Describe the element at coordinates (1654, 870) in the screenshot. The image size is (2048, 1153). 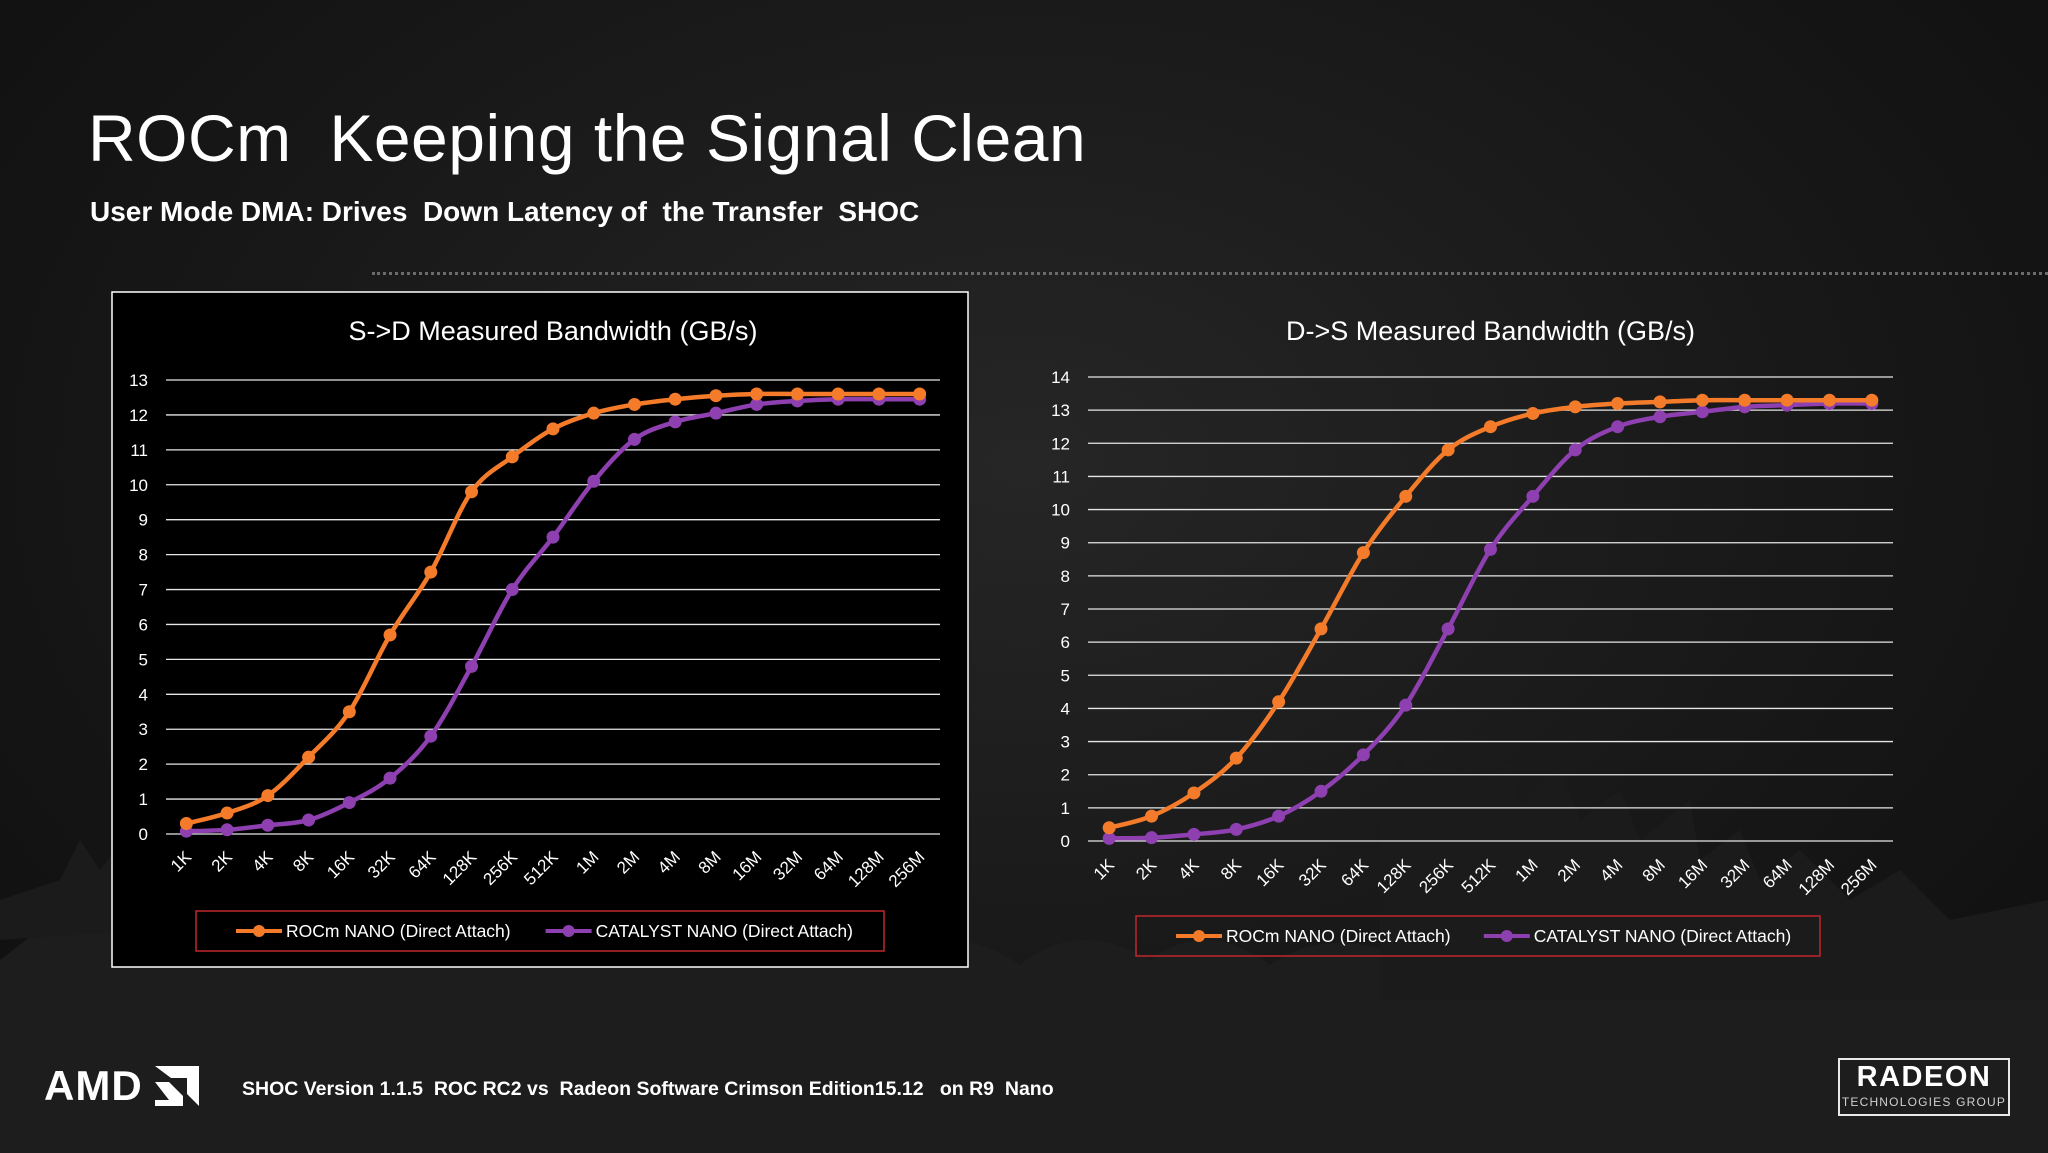
I see `x-tick-label: 8M` at that location.